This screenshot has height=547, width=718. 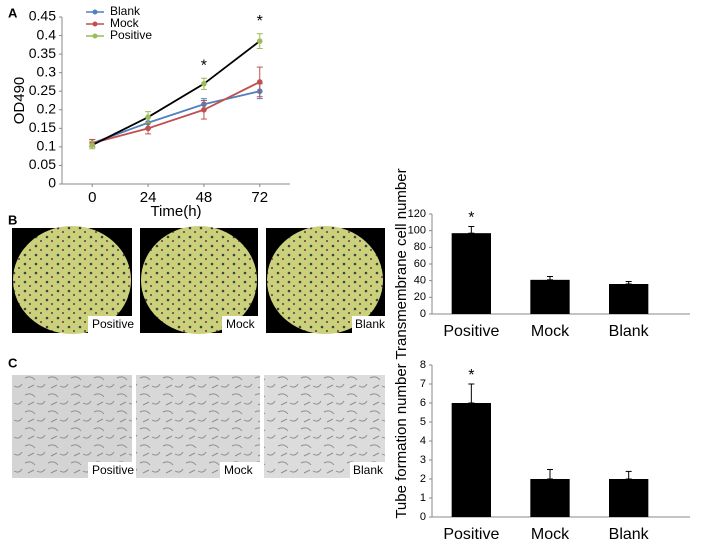 I want to click on y-tick-label: 3, so click(x=423, y=460).